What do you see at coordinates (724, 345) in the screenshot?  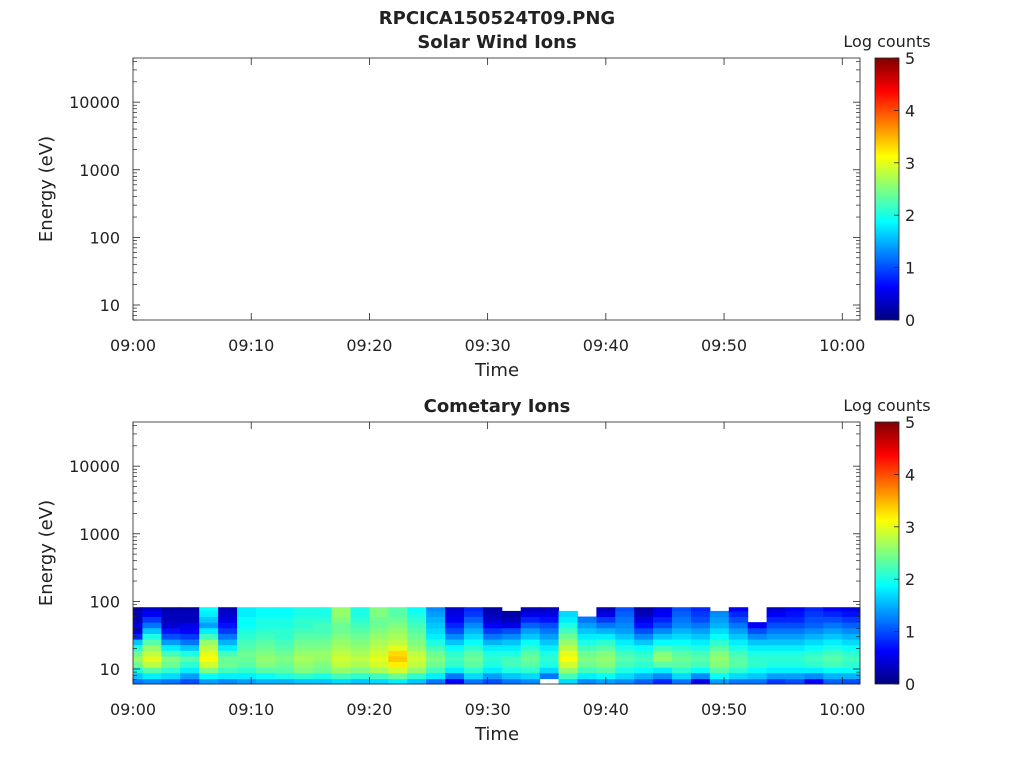 I see `x-tick-label: 09:50` at bounding box center [724, 345].